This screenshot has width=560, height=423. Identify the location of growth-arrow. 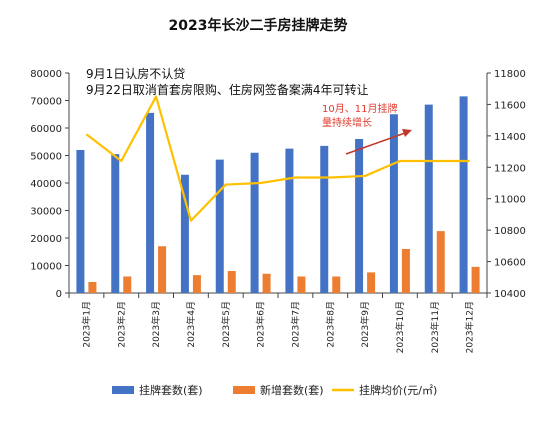
(378, 142).